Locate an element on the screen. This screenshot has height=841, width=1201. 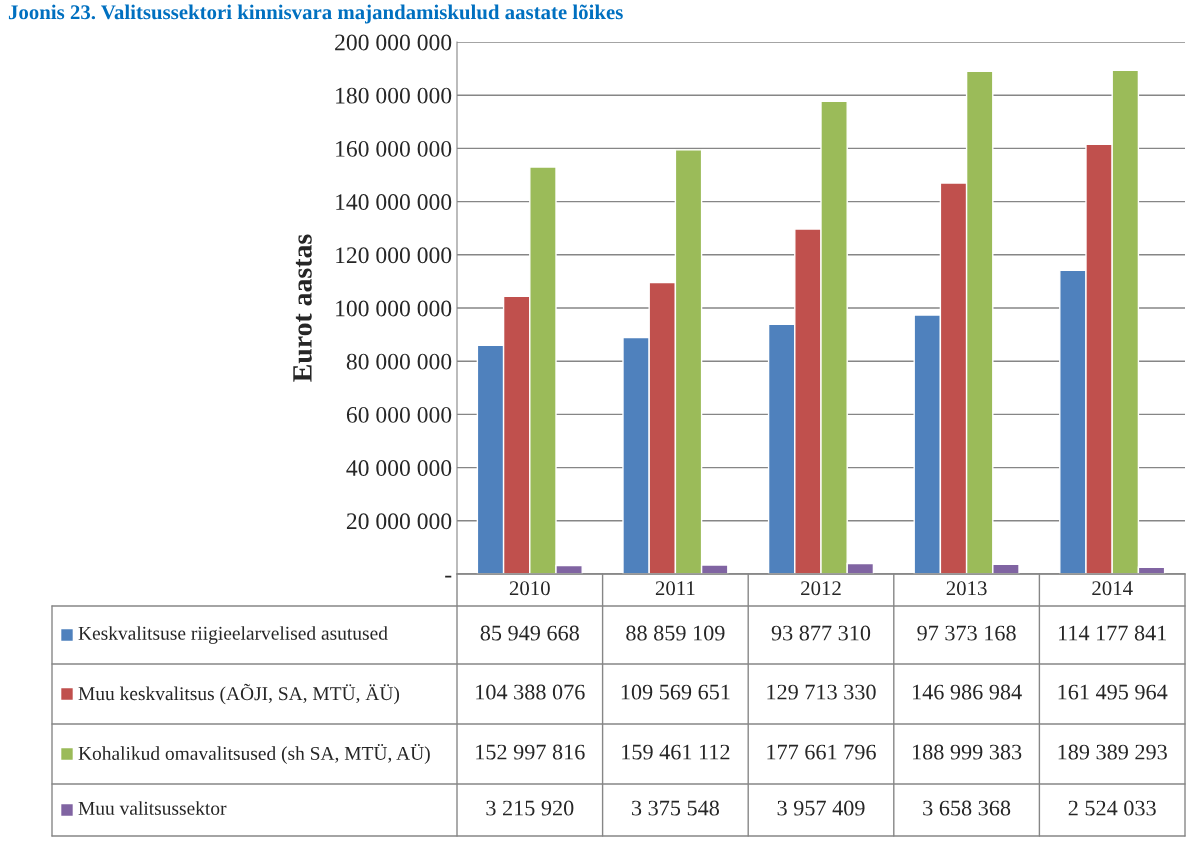
data-label: 85 949 668 is located at coordinates (529, 633).